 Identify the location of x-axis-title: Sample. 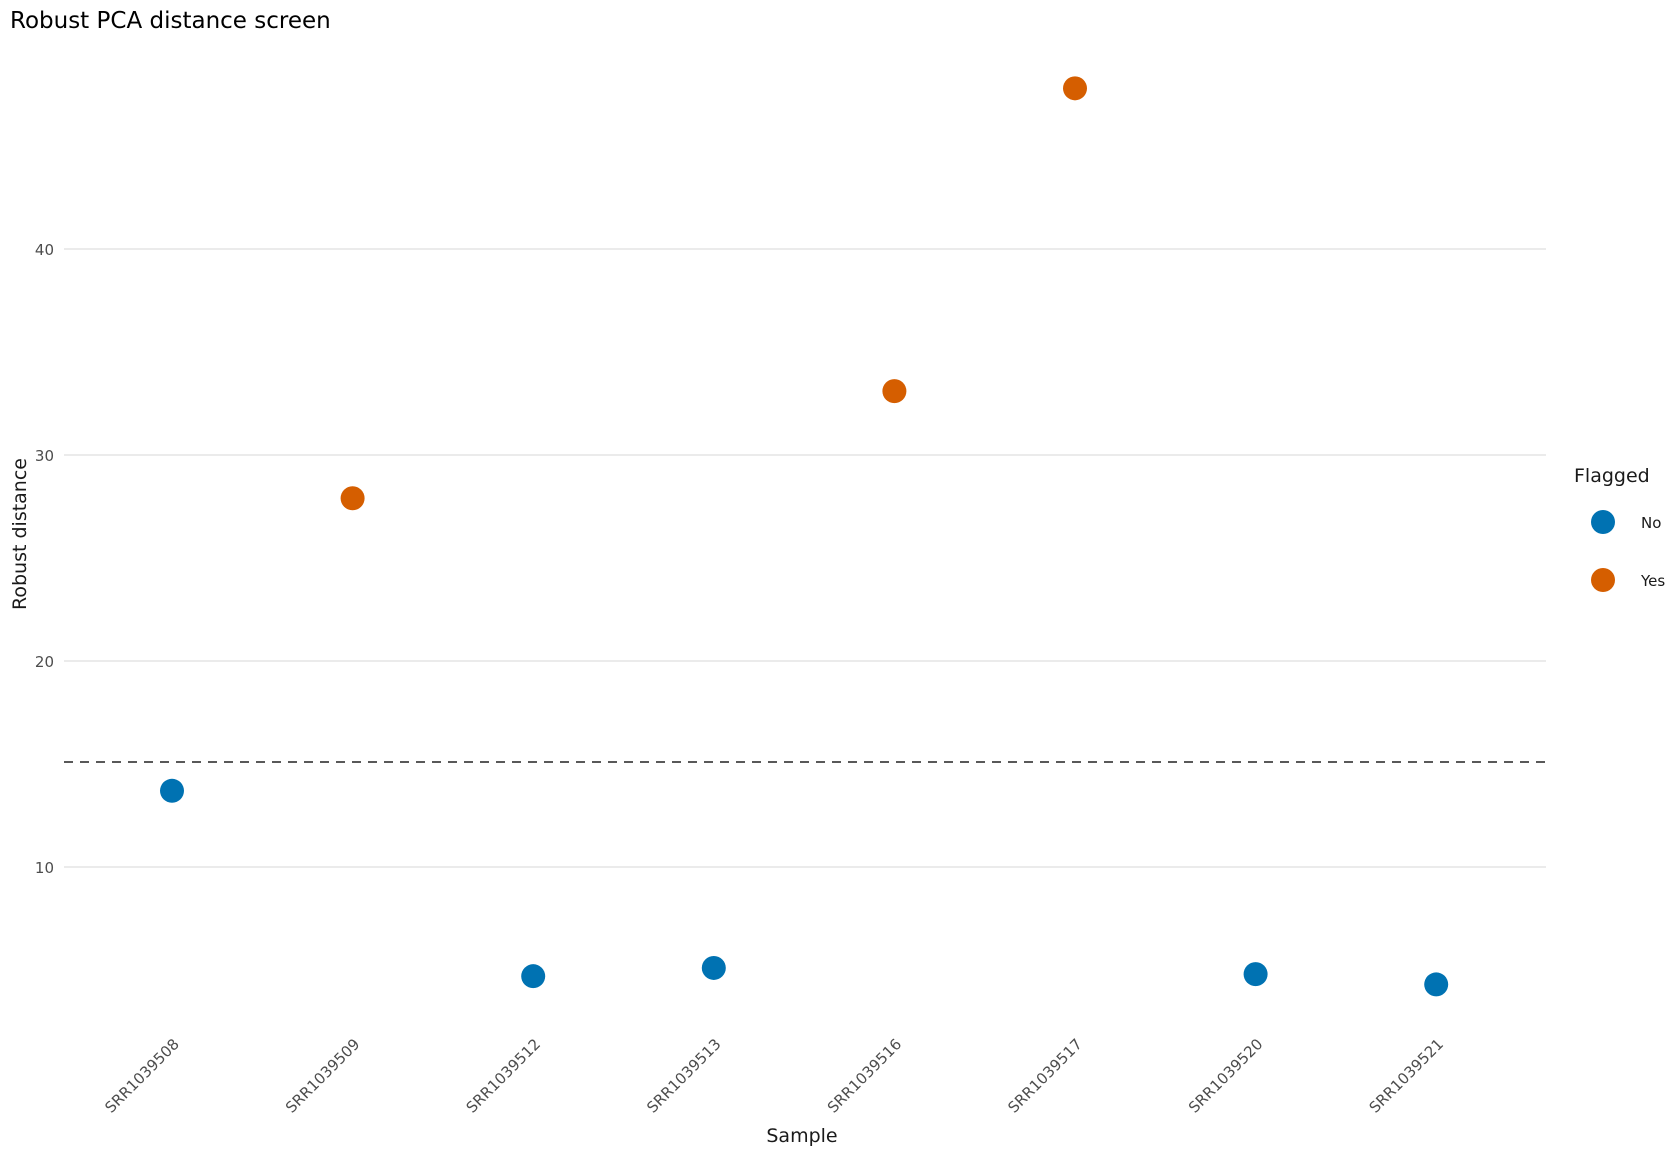
(801, 1136).